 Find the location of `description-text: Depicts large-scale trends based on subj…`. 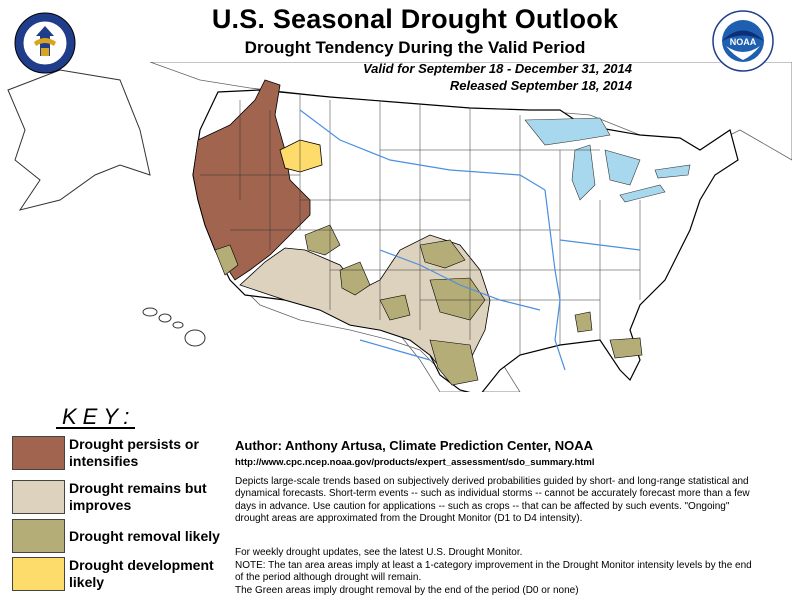

description-text: Depicts large-scale trends based on subj… is located at coordinates (492, 500).